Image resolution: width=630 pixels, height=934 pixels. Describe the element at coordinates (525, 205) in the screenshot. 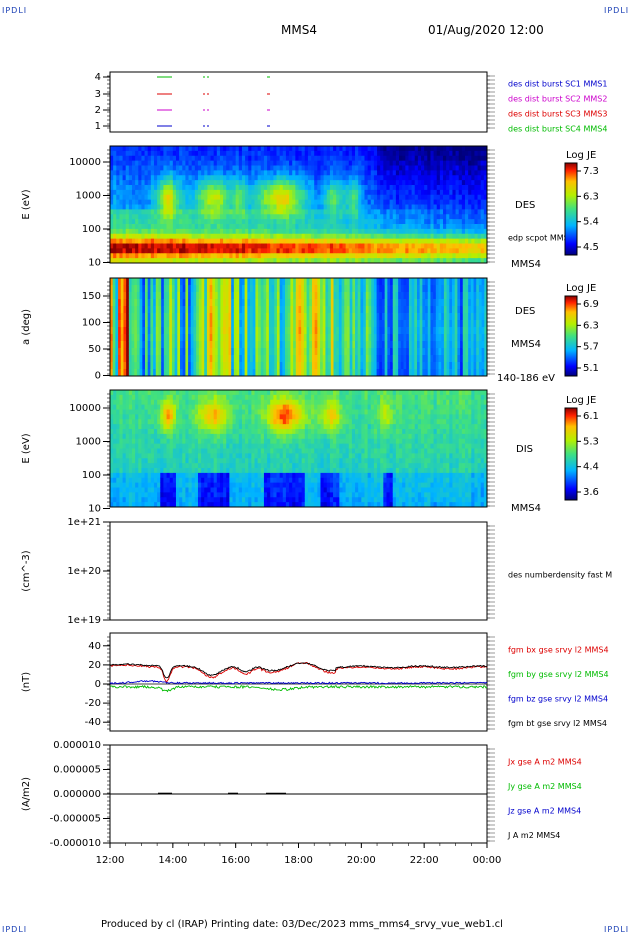

I see `des-energy-species: DES` at that location.